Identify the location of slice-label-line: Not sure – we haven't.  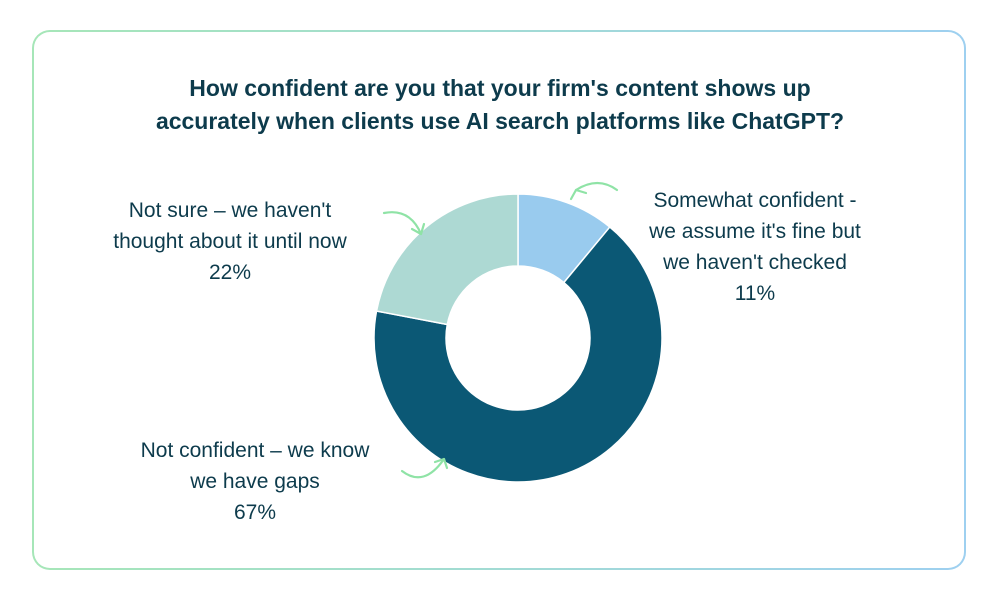
(230, 210).